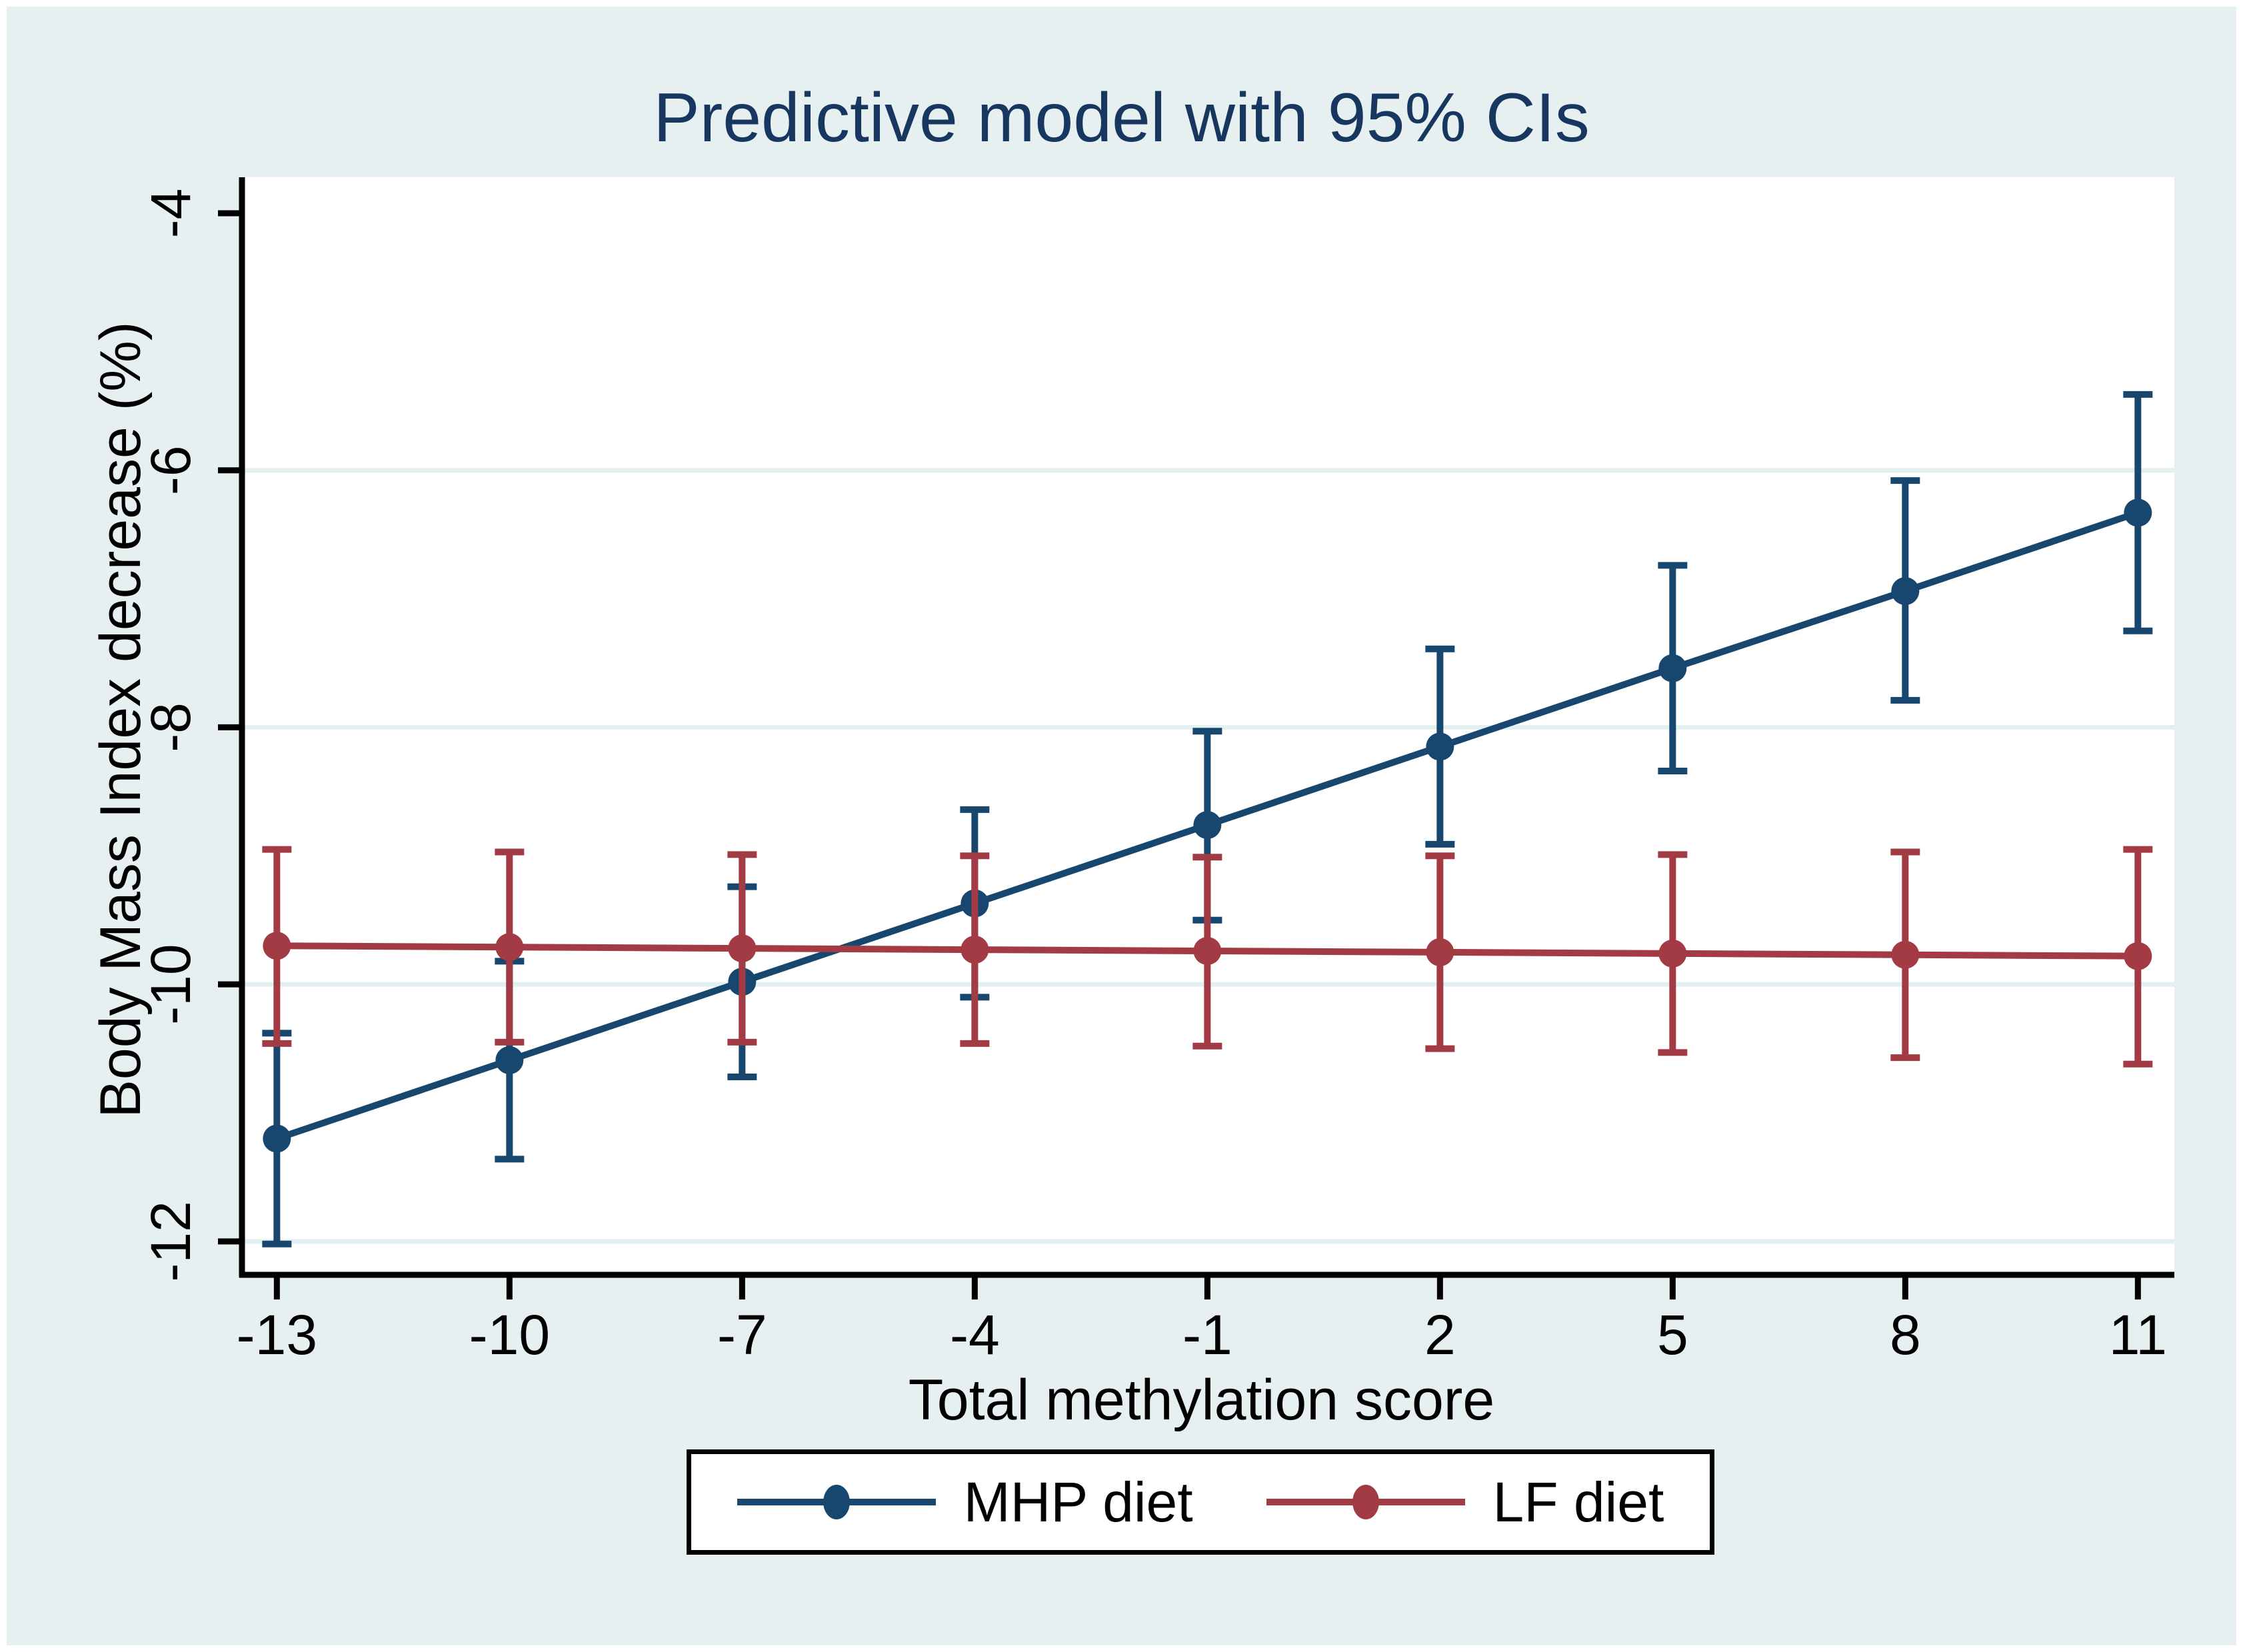 The width and height of the screenshot is (2243, 1652). What do you see at coordinates (170, 470) in the screenshot?
I see `y-tick-label: -6` at bounding box center [170, 470].